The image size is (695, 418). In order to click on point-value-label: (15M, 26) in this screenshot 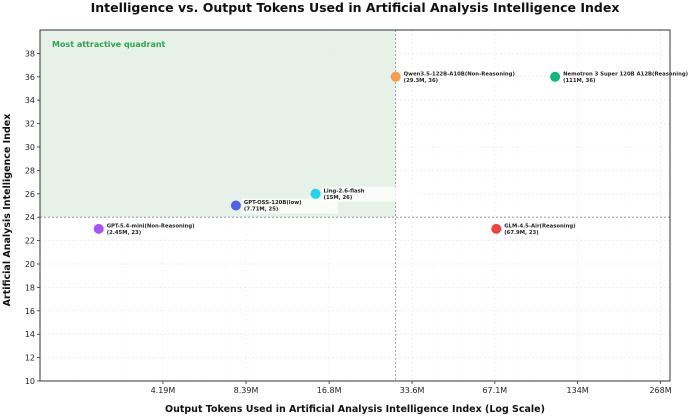, I will do `click(338, 198)`.